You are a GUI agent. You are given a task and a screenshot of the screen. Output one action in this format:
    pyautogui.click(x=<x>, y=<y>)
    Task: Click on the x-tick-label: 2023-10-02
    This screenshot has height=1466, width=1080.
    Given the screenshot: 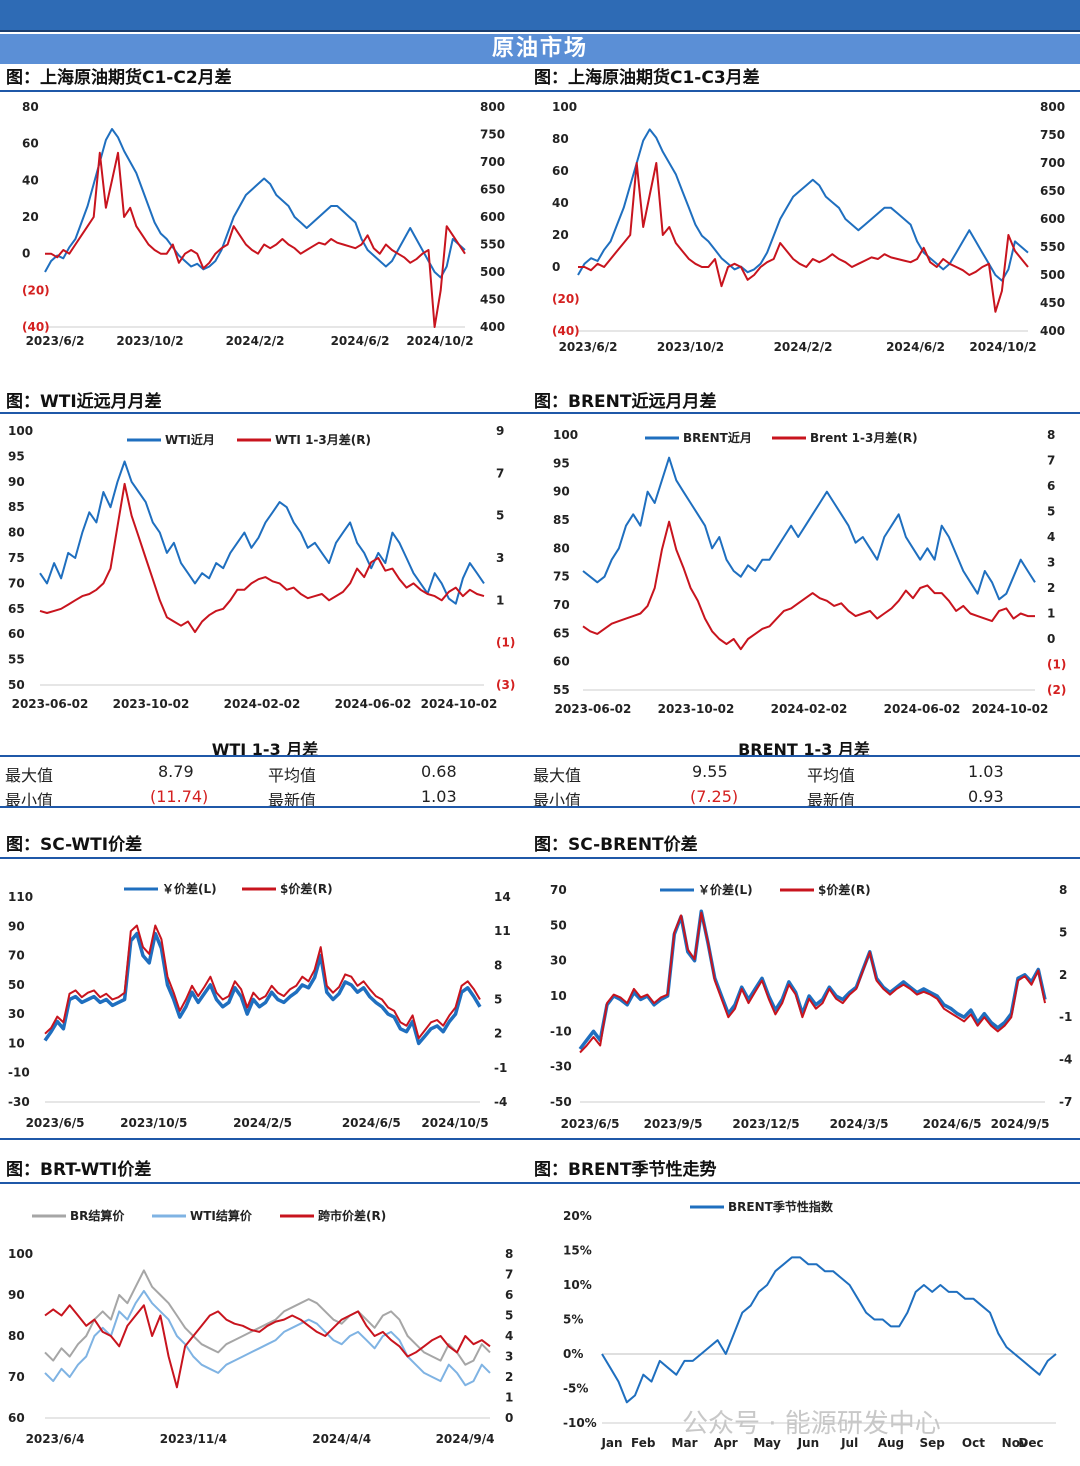 What is the action you would take?
    pyautogui.click(x=151, y=704)
    